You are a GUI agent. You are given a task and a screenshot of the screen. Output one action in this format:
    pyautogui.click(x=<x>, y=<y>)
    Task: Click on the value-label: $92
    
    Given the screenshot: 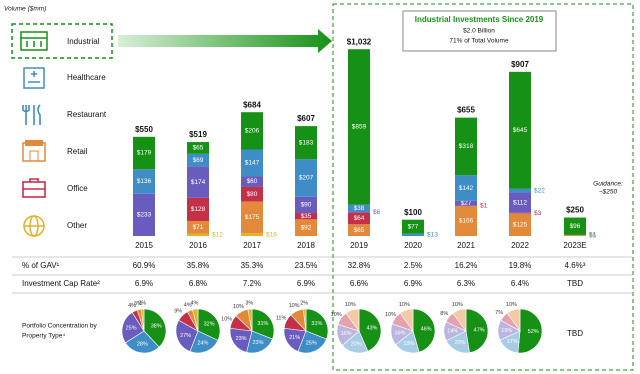 What is the action you would take?
    pyautogui.click(x=306, y=227)
    